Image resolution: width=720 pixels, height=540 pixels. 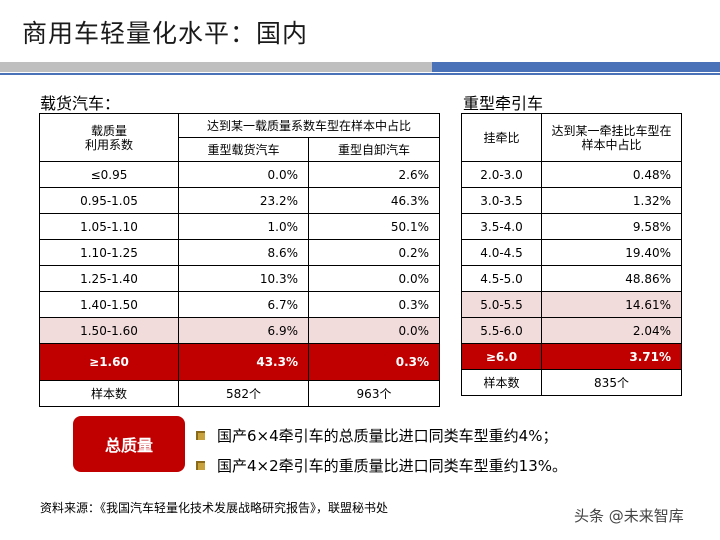 What do you see at coordinates (243, 362) in the screenshot?
I see `row-value-a: 43.3%` at bounding box center [243, 362].